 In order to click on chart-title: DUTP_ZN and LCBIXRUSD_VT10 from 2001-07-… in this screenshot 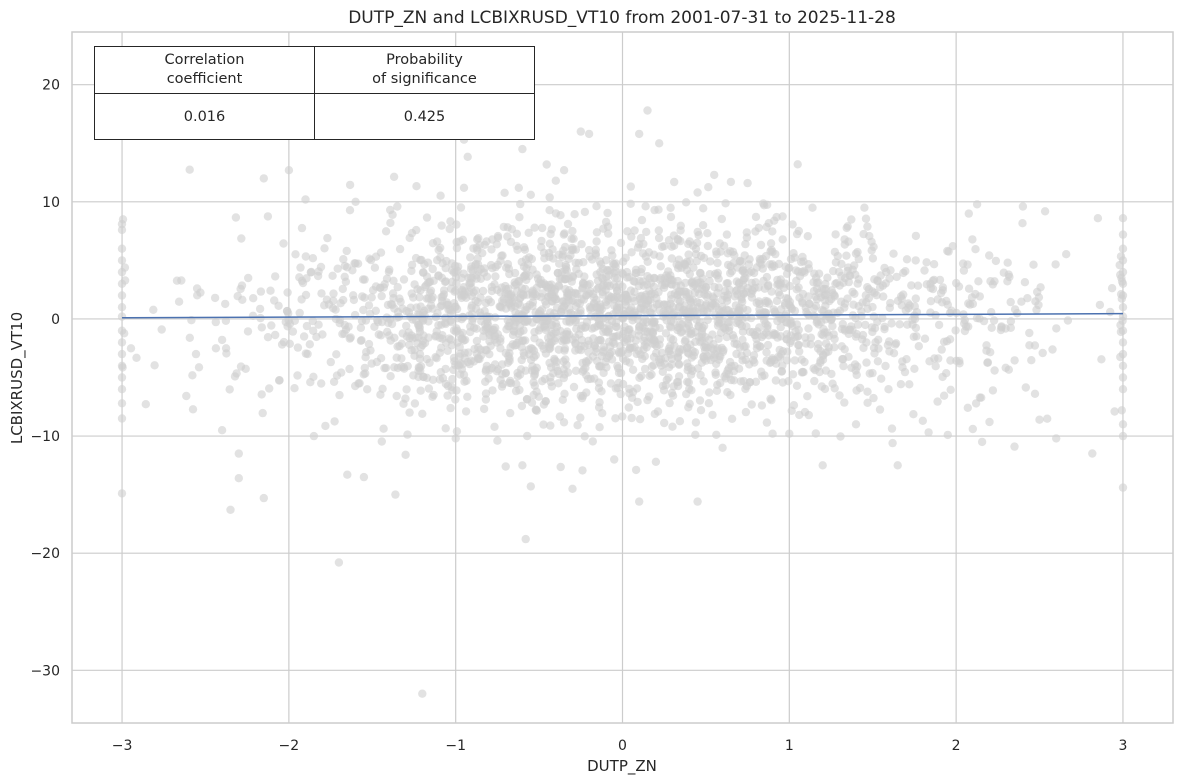, I will do `click(622, 18)`.